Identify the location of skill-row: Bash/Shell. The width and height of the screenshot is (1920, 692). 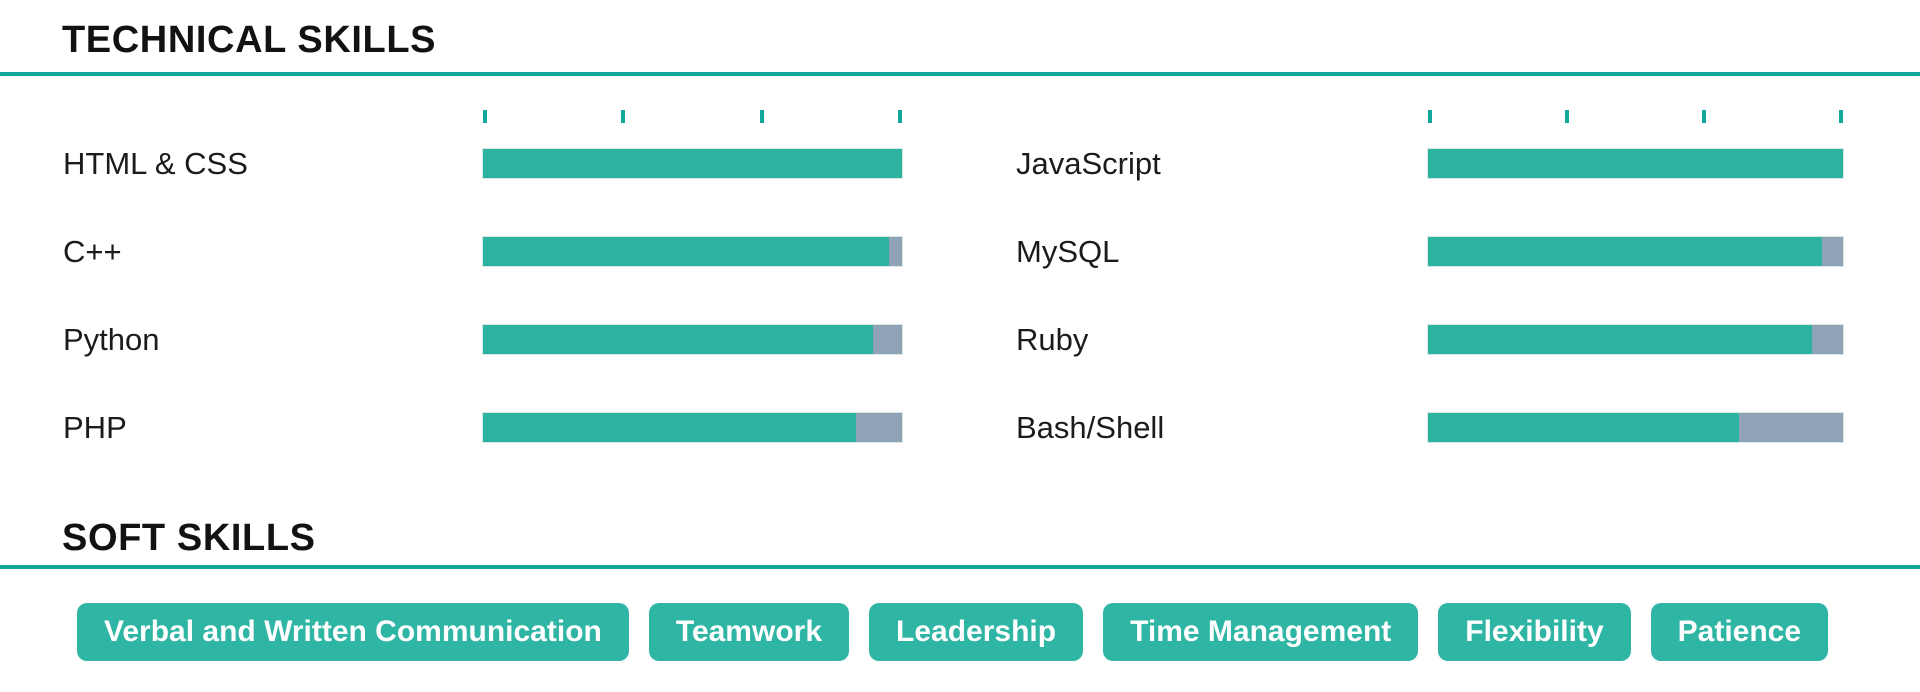
(1429, 427).